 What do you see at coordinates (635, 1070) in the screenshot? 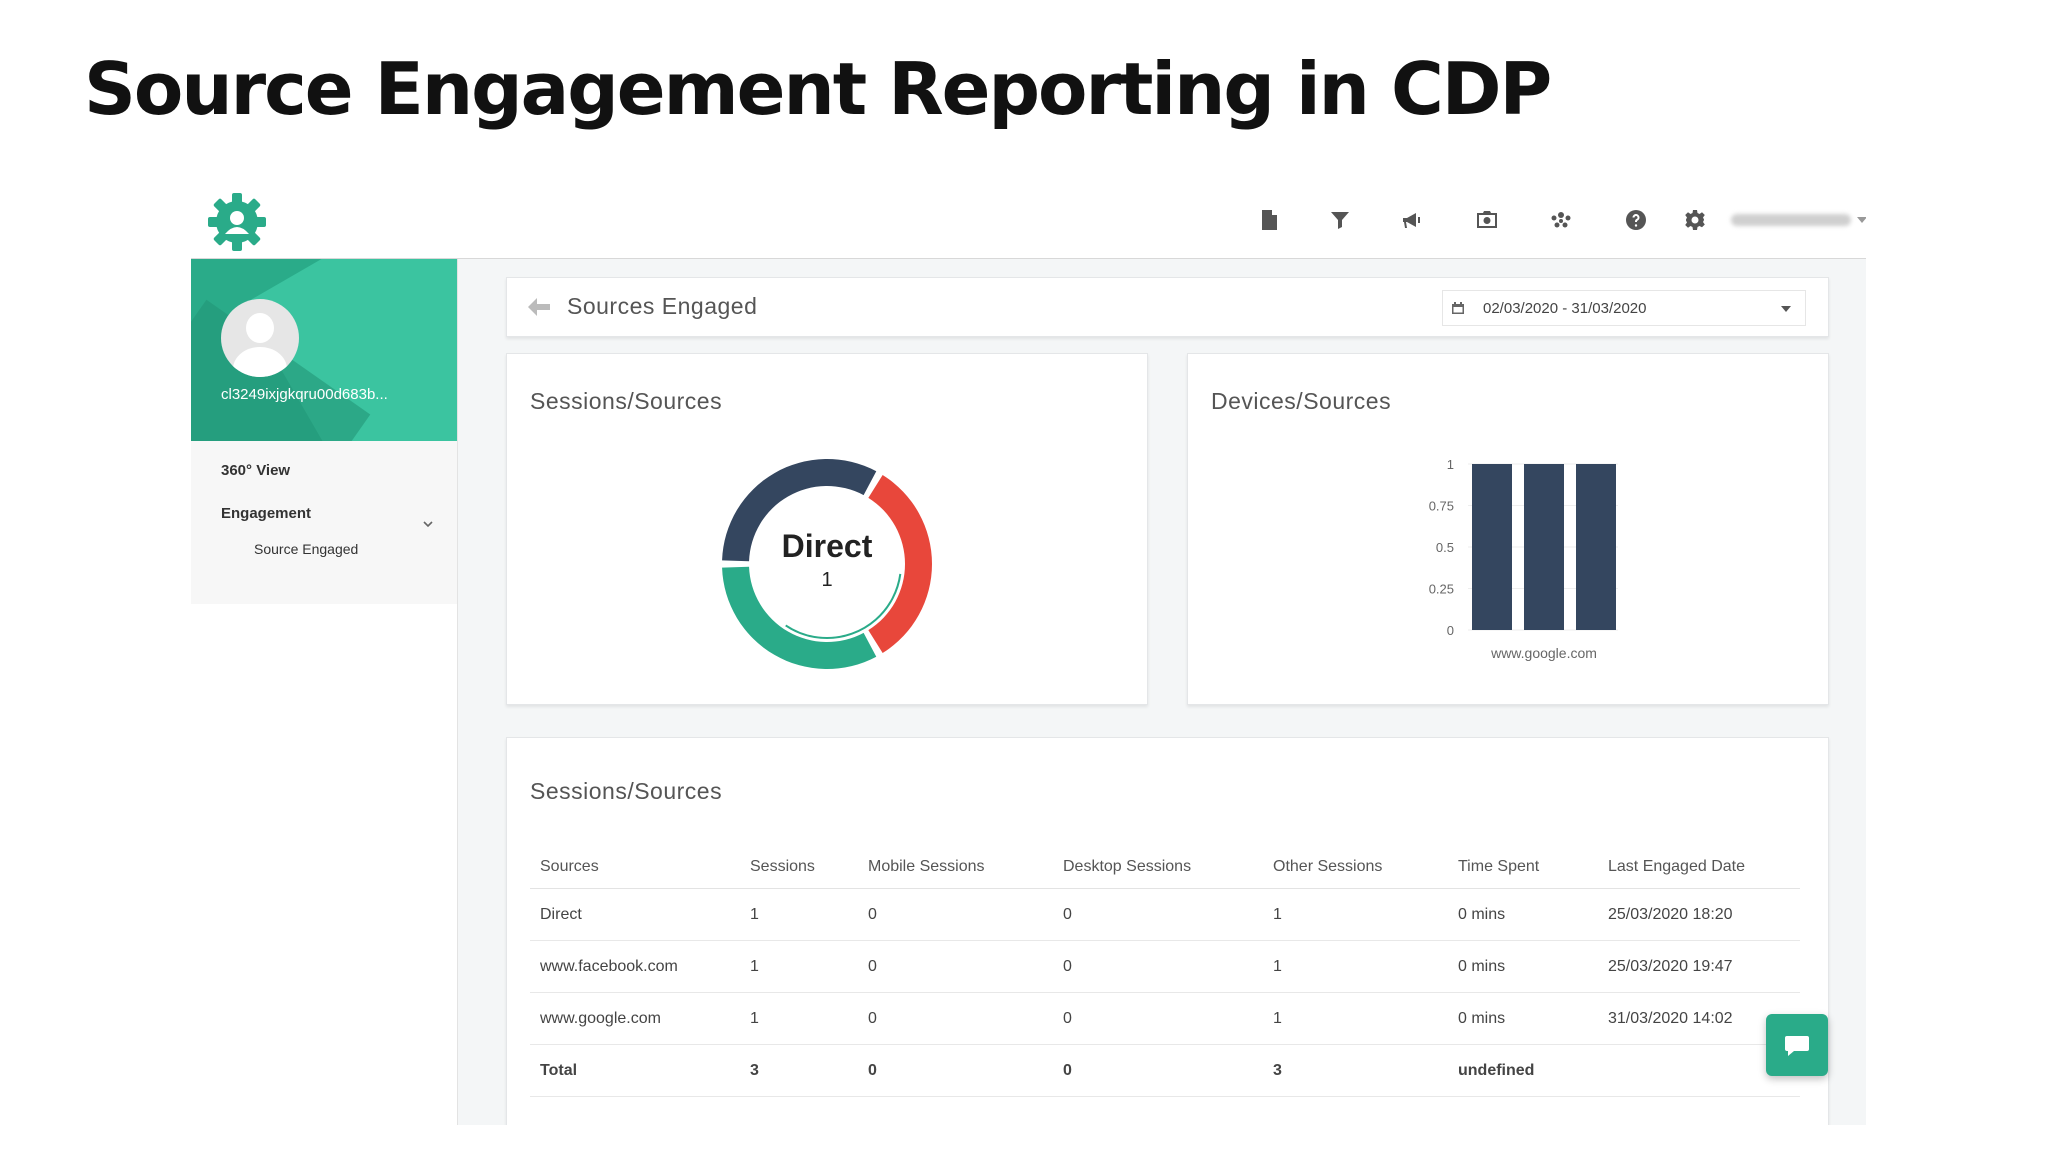
I see `total-label: Total` at bounding box center [635, 1070].